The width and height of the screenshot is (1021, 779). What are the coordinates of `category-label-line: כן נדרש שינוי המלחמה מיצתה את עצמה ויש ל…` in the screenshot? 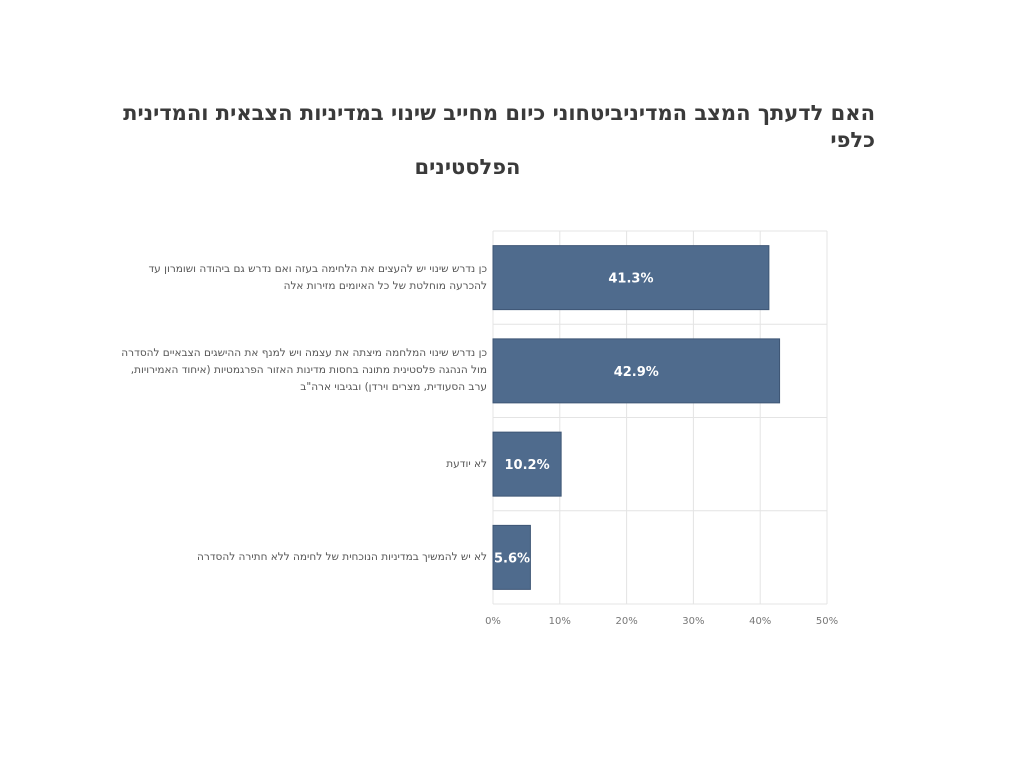 It's located at (304, 353).